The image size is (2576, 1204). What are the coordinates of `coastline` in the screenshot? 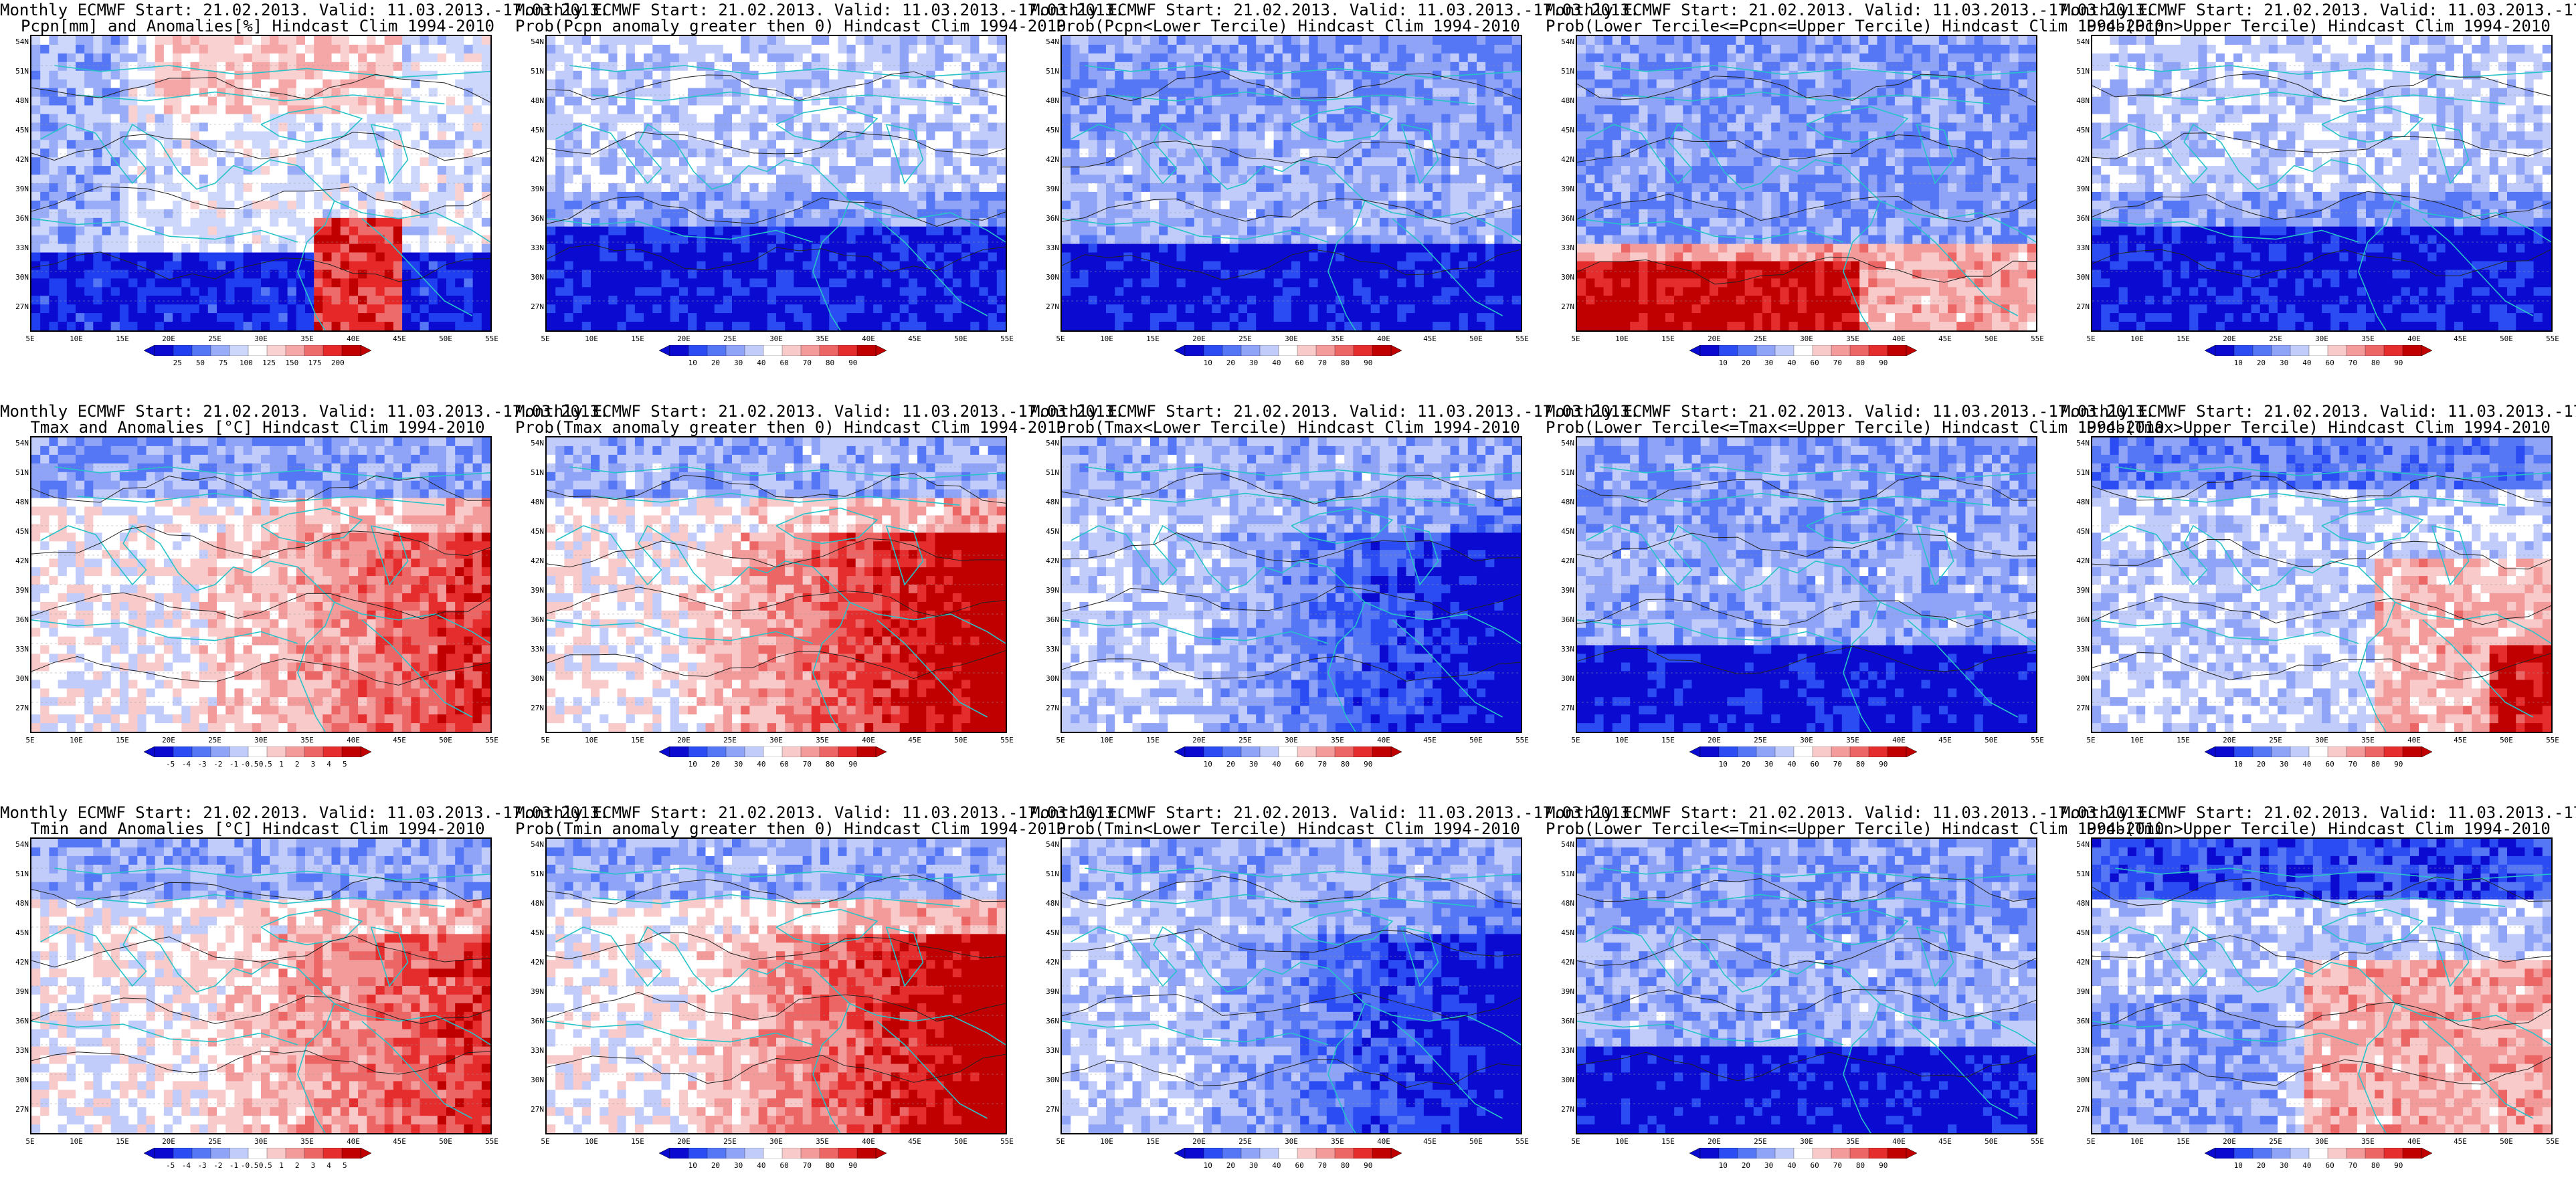 It's located at (412, 221).